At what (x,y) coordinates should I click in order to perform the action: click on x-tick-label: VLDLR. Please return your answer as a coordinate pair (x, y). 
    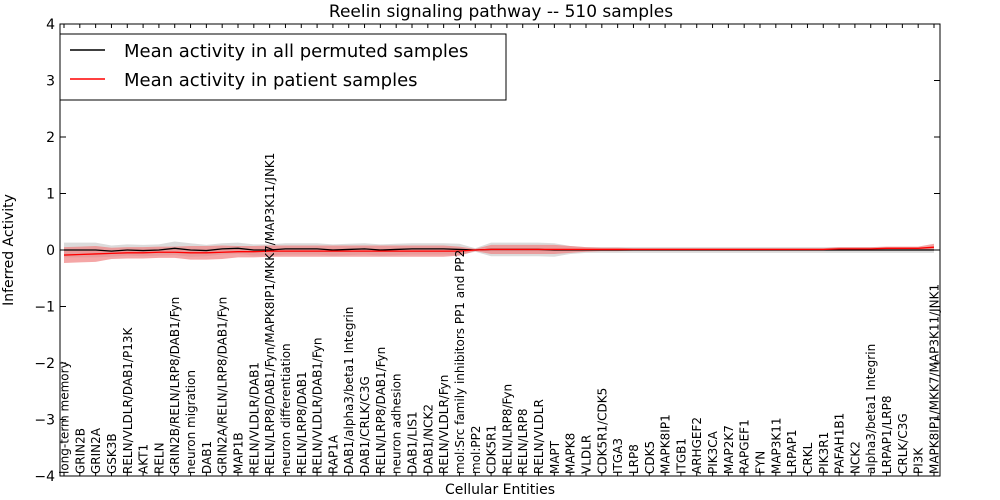
    Looking at the image, I should click on (587, 454).